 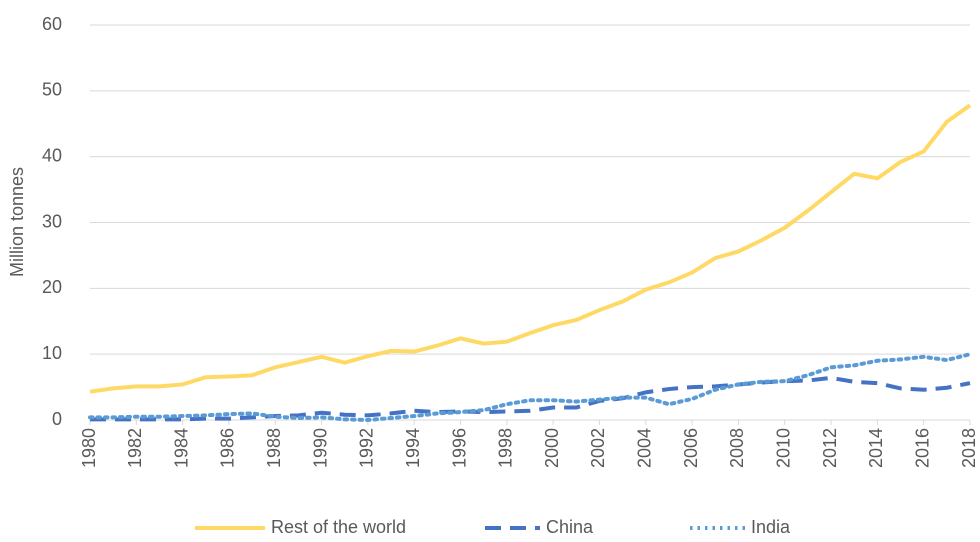 What do you see at coordinates (552, 448) in the screenshot?
I see `x-tick-label: 2000` at bounding box center [552, 448].